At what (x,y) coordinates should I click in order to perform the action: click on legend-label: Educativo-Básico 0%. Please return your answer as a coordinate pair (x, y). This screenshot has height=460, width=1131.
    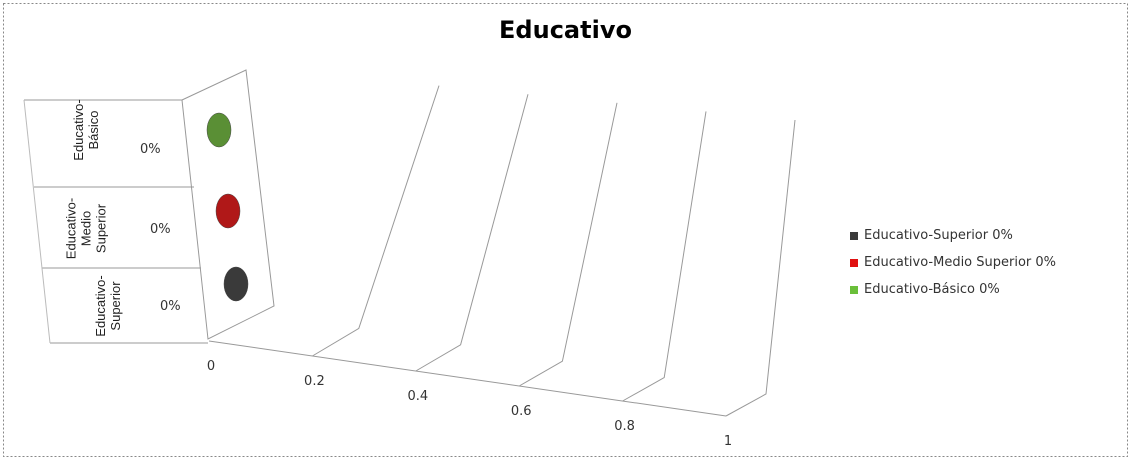
    Looking at the image, I should click on (932, 289).